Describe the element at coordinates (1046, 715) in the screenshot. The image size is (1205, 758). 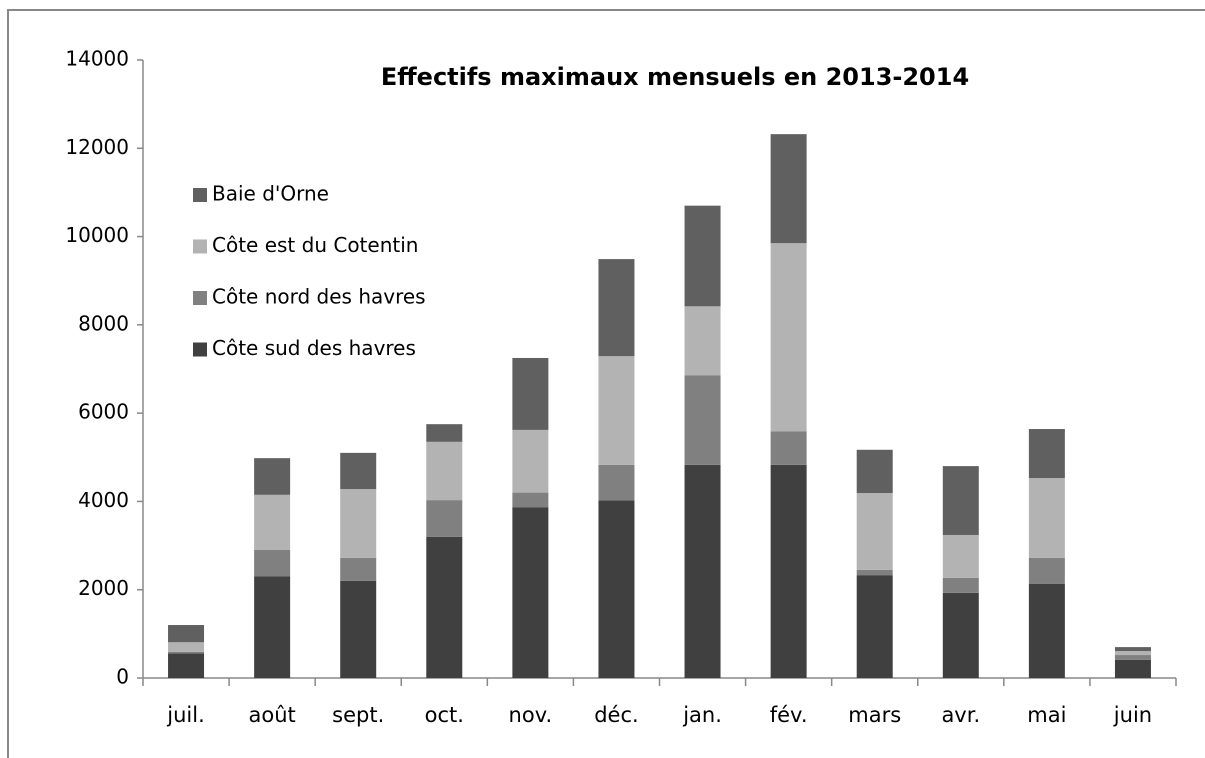
I see `x-tick-label: mai` at that location.